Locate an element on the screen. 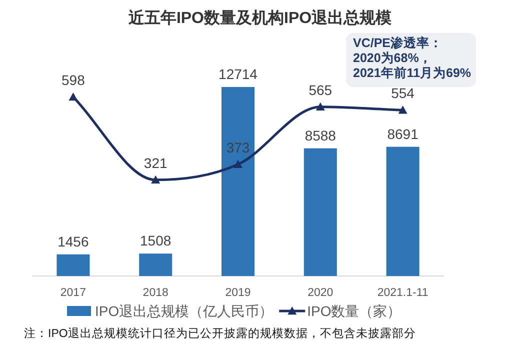 This screenshot has height=348, width=524. data-label: 373 is located at coordinates (238, 147).